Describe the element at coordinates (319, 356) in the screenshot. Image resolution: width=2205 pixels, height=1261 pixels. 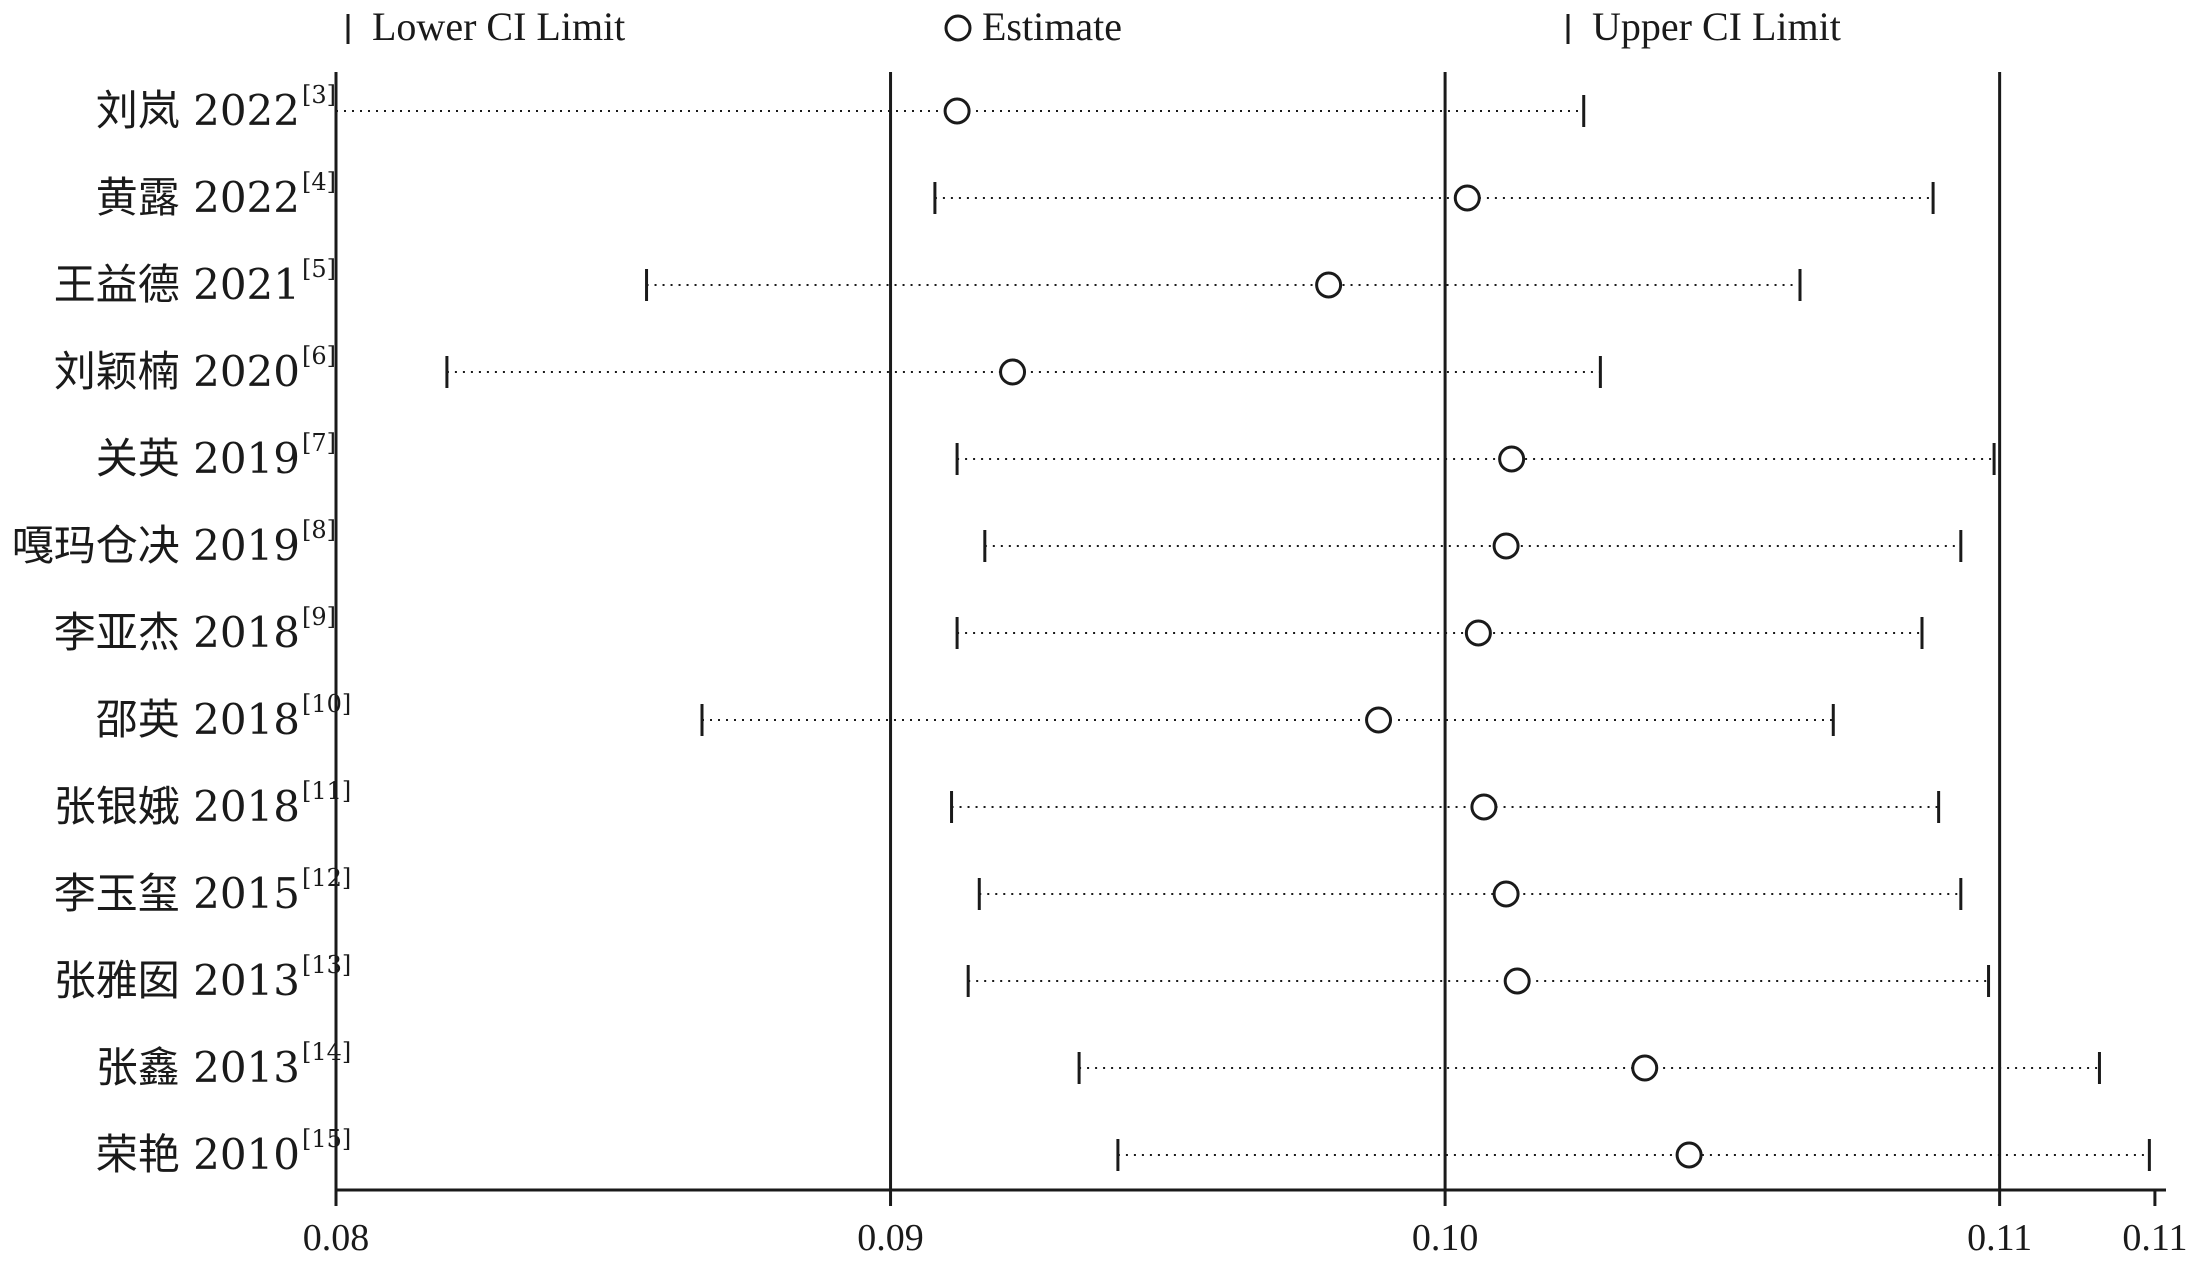
I see `study-reference: [6]` at that location.